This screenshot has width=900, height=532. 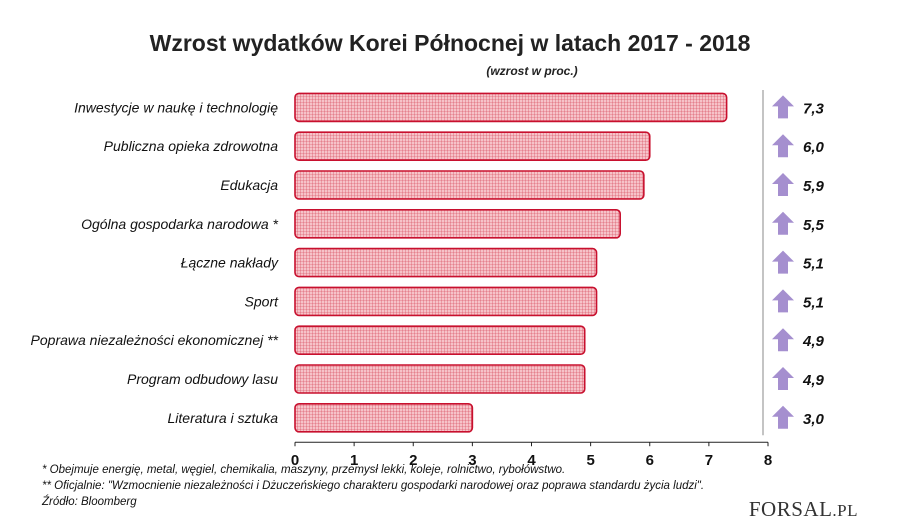 I want to click on x-tick-label: 5, so click(x=590, y=460).